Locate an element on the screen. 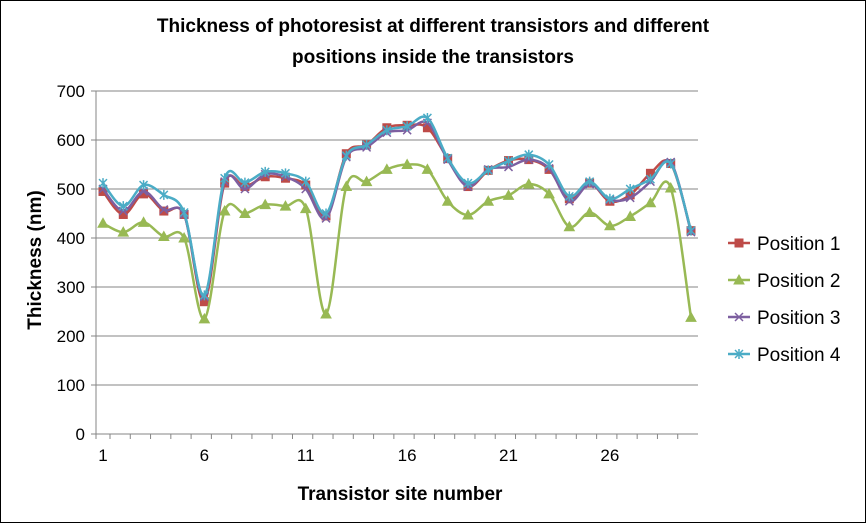  x-tick-label: 1 is located at coordinates (102, 455).